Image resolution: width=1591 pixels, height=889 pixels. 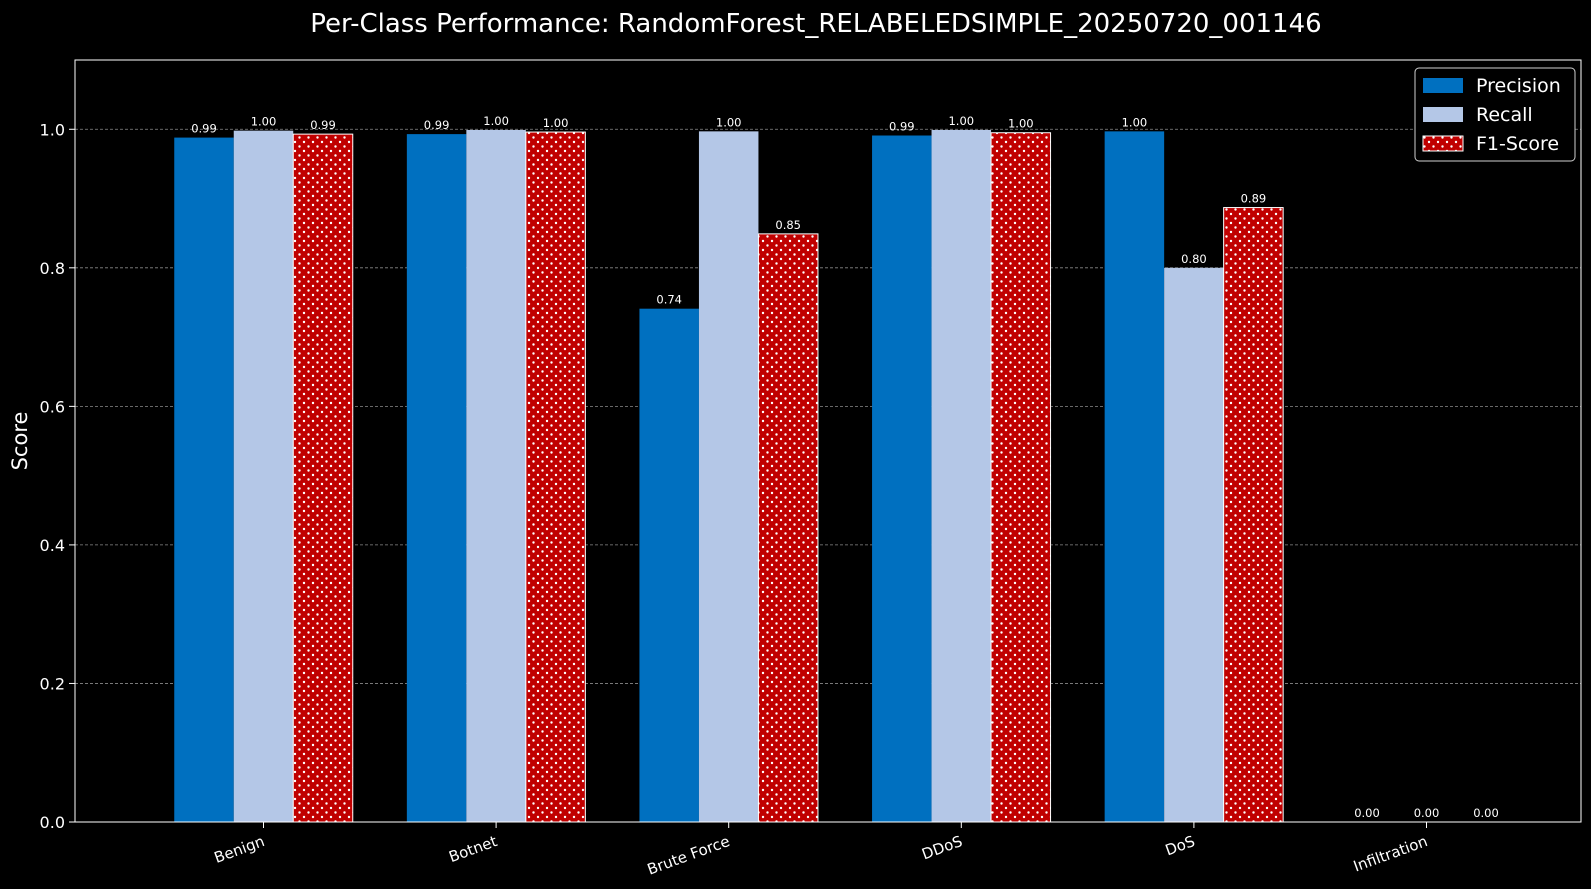 What do you see at coordinates (788, 225) in the screenshot?
I see `bar-value-label: 0.85` at bounding box center [788, 225].